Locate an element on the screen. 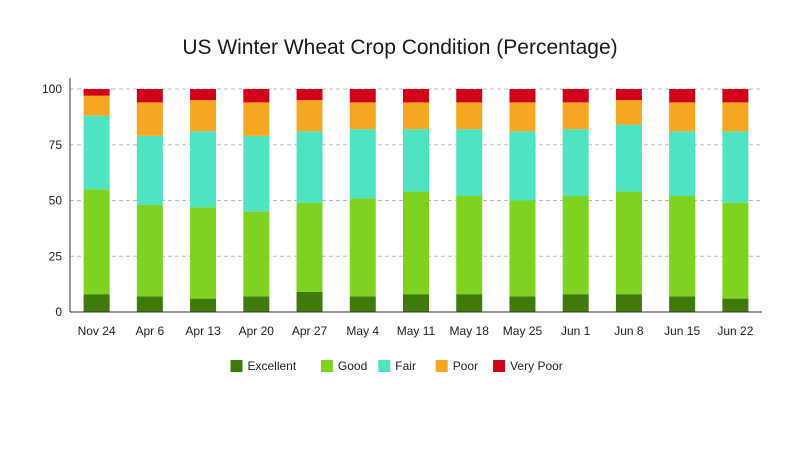  legend-item-good: Good is located at coordinates (343, 366).